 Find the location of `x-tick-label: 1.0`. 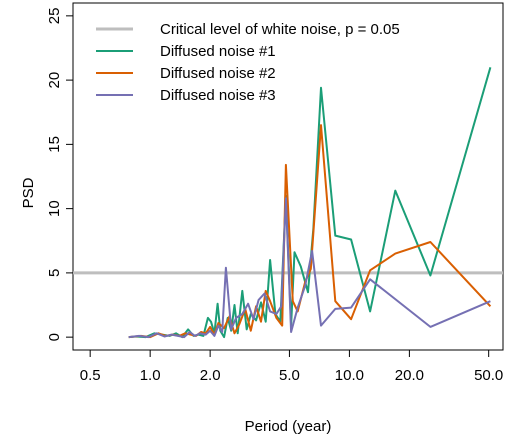

x-tick-label: 1.0 is located at coordinates (150, 375).